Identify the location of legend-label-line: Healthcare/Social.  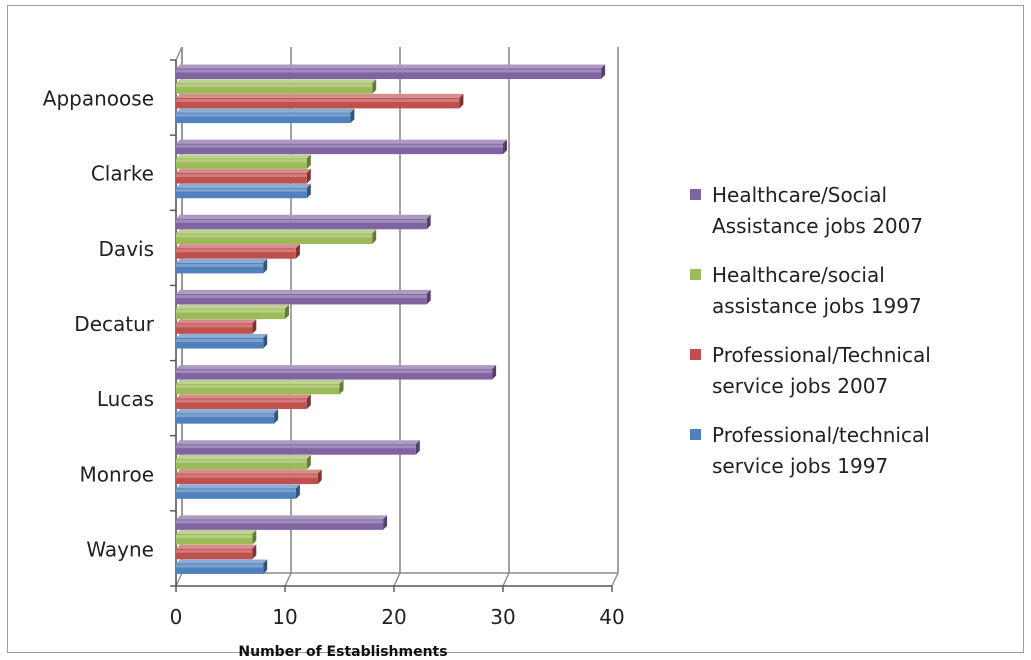
(799, 195).